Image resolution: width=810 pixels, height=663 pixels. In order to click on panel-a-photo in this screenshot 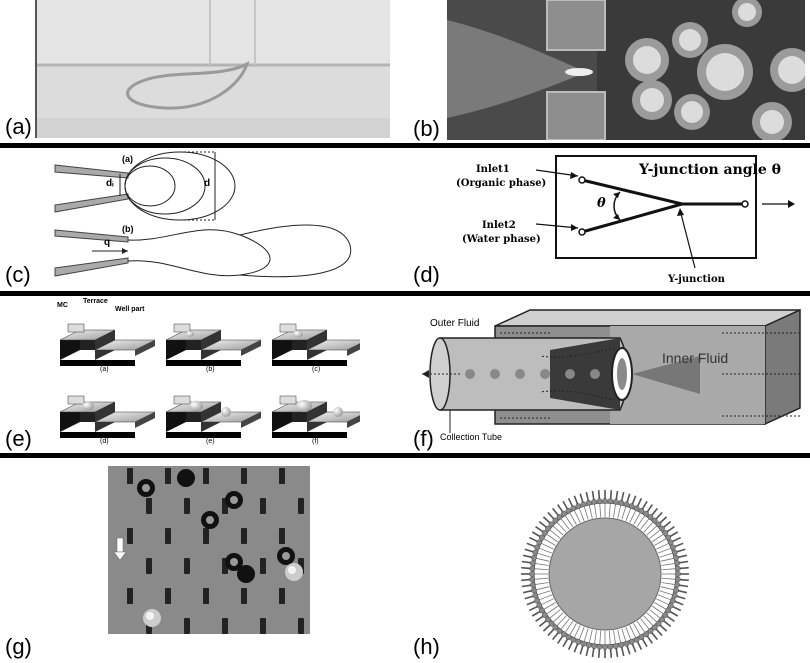, I will do `click(212, 69)`.